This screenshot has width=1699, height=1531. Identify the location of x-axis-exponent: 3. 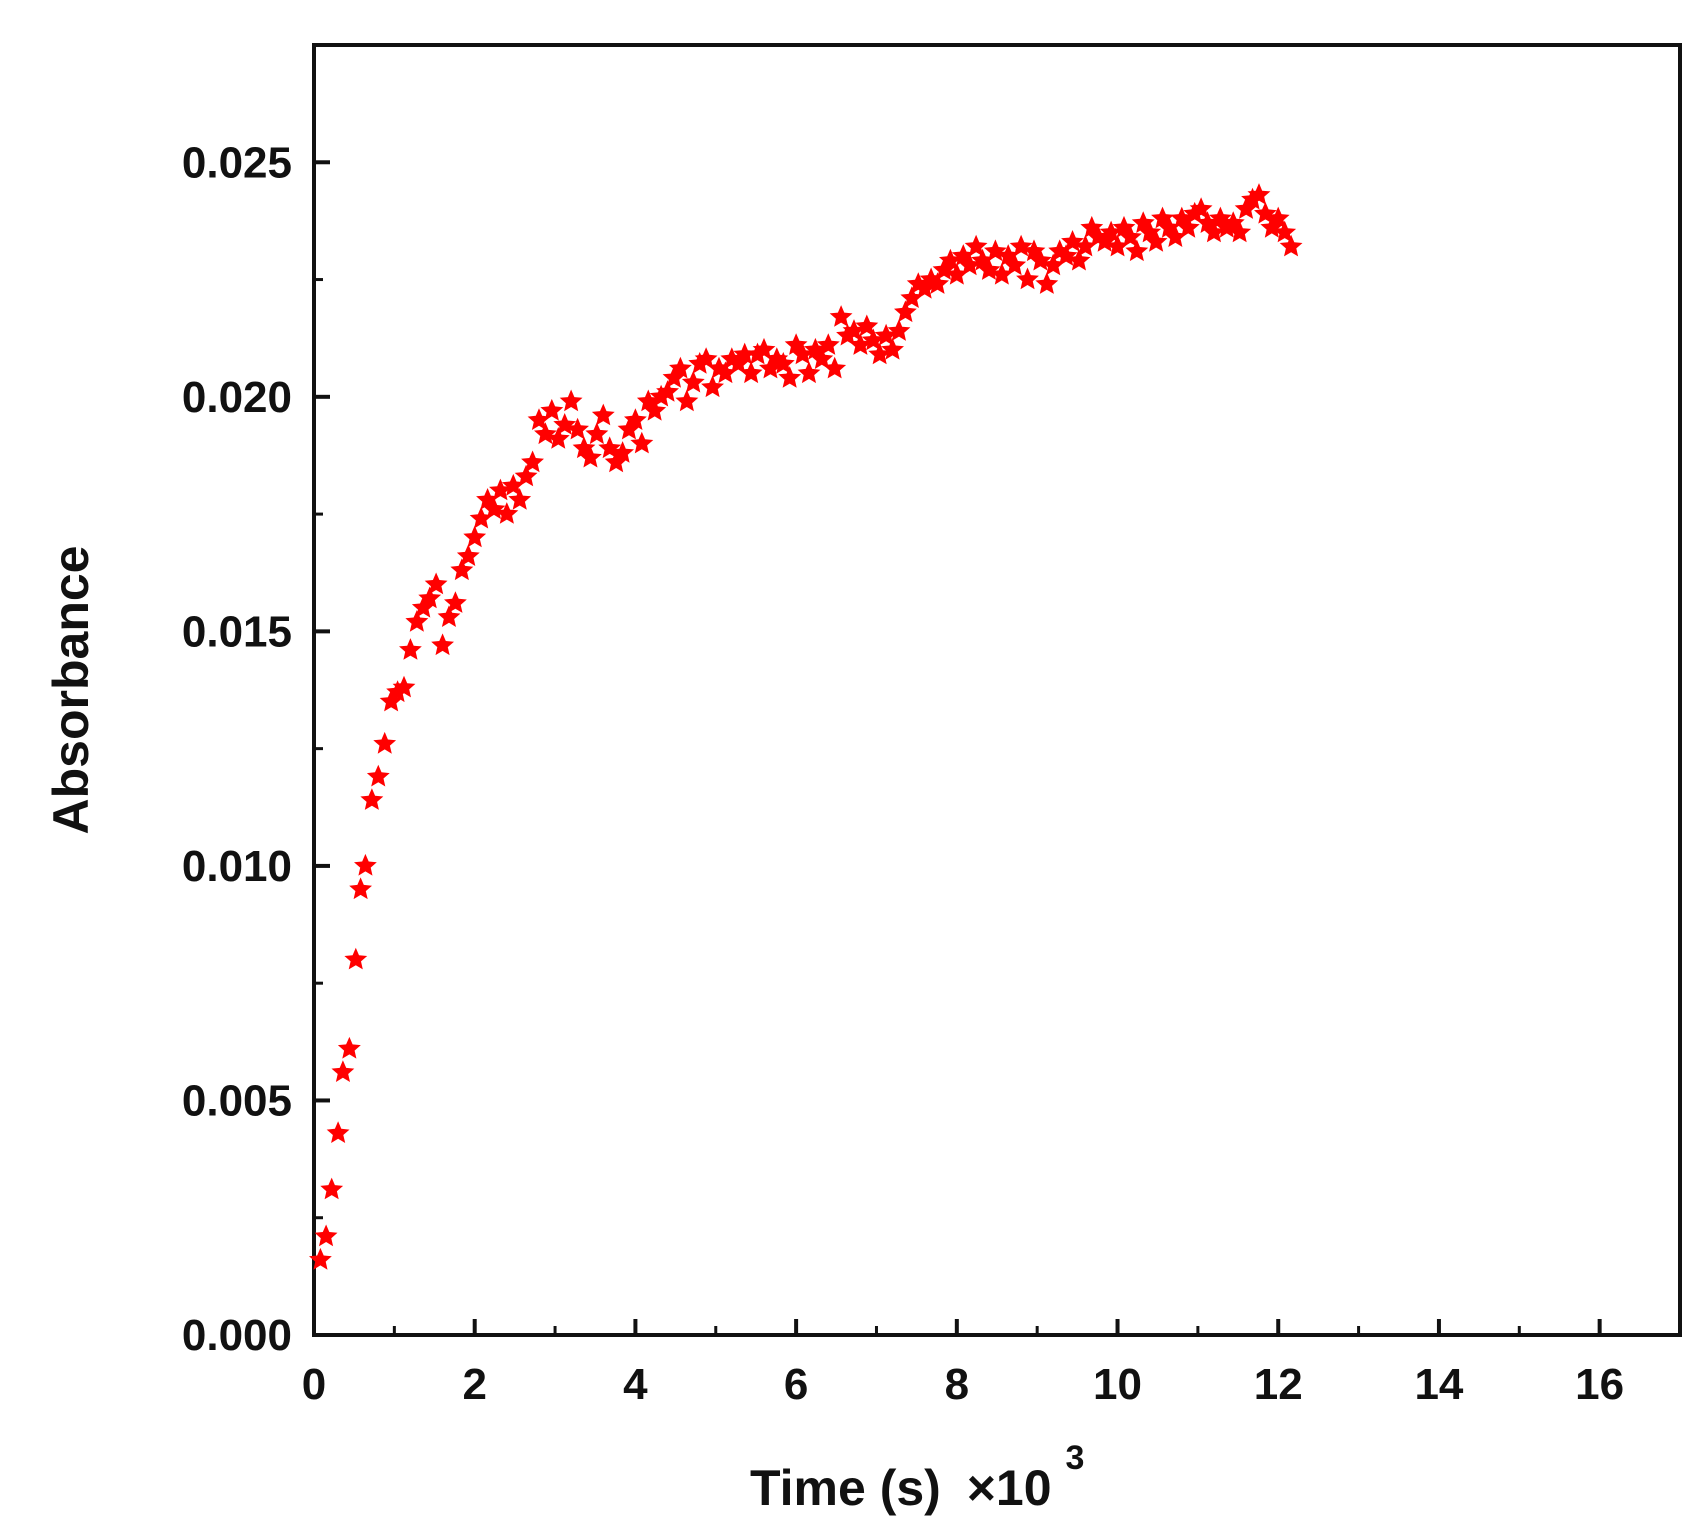
(1074, 1458).